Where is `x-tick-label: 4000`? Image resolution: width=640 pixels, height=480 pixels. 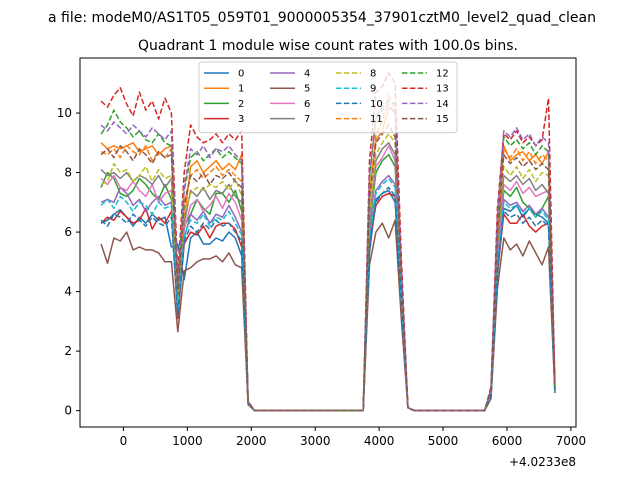 x-tick-label: 4000 is located at coordinates (379, 441).